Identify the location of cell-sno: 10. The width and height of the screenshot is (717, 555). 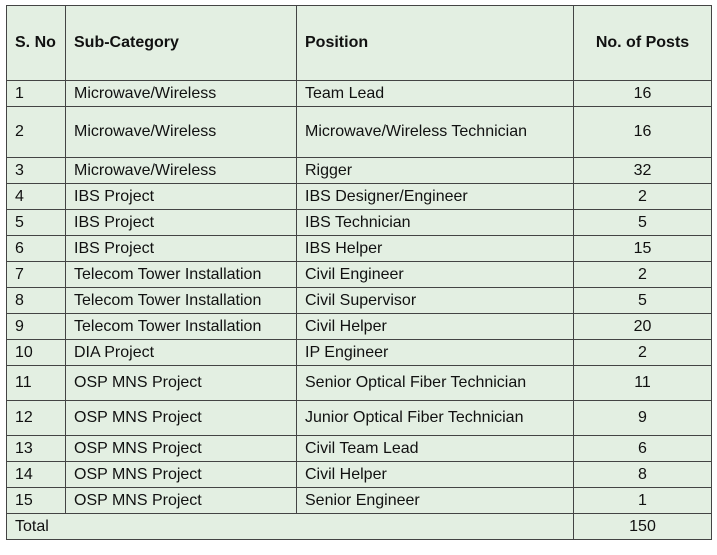
(36, 352).